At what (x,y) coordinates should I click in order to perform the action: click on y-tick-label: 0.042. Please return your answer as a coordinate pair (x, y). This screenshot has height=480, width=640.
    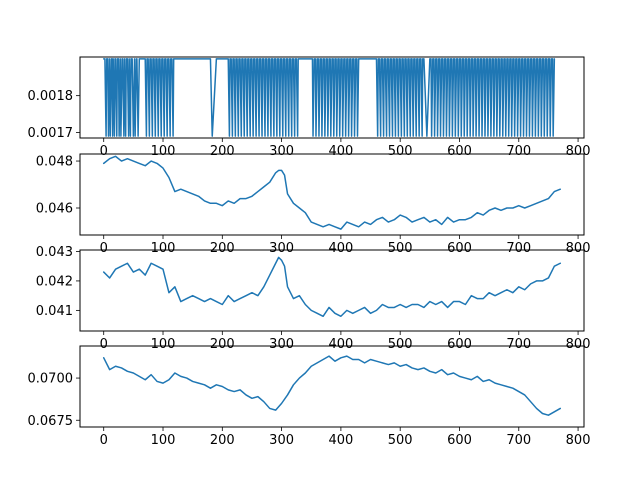
    Looking at the image, I should click on (54, 281).